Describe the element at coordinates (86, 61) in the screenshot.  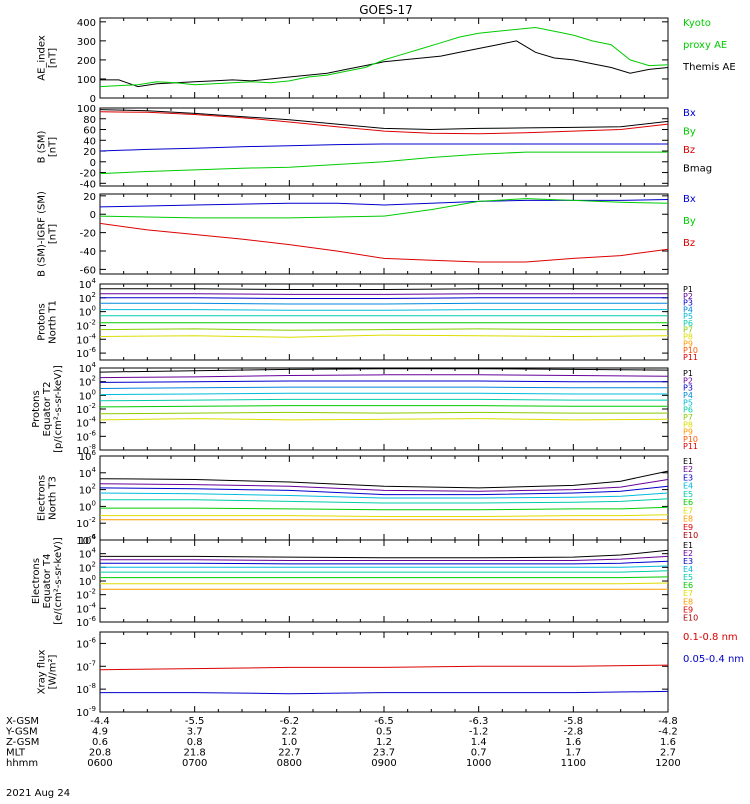
I see `y-tick-label-ae: 200` at that location.